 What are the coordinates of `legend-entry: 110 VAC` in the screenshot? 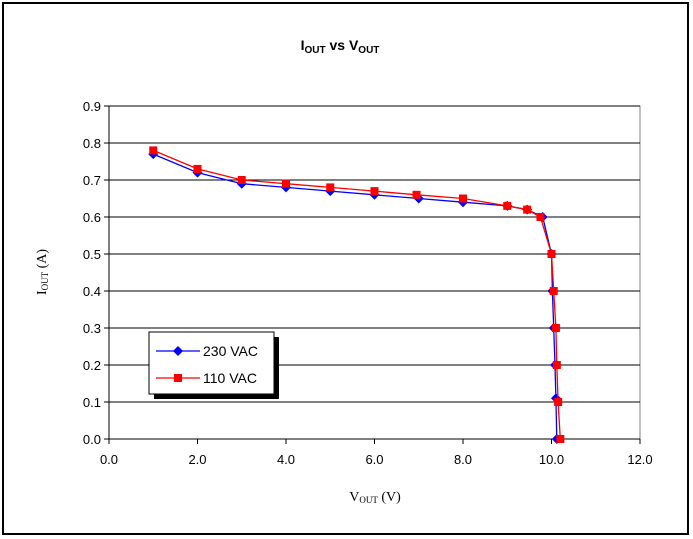 It's located at (206, 378).